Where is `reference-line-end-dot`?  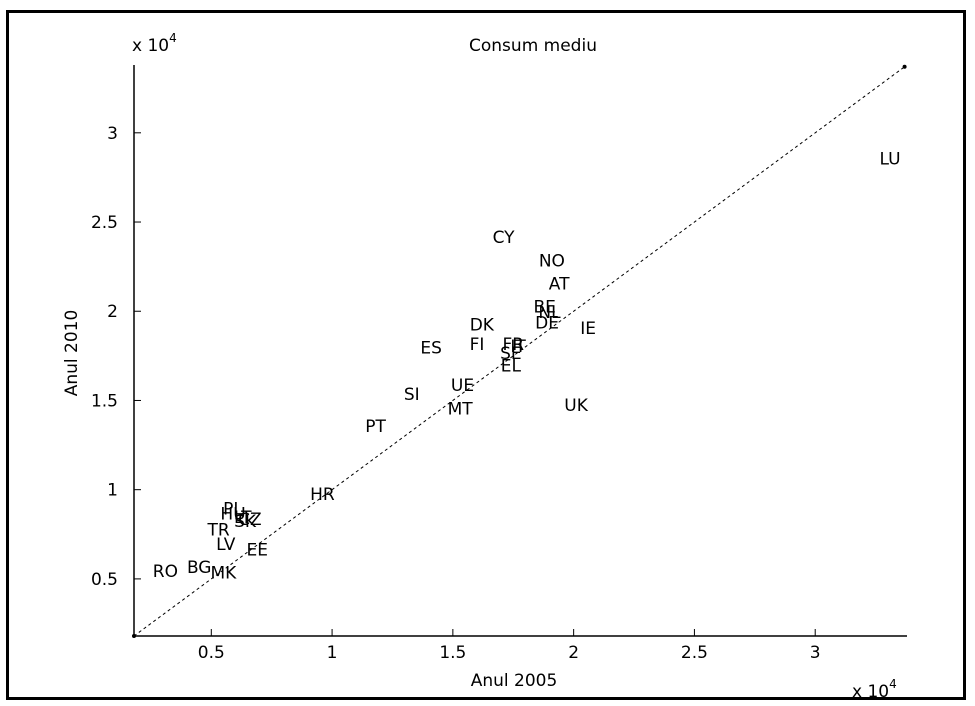
reference-line-end-dot is located at coordinates (904, 66).